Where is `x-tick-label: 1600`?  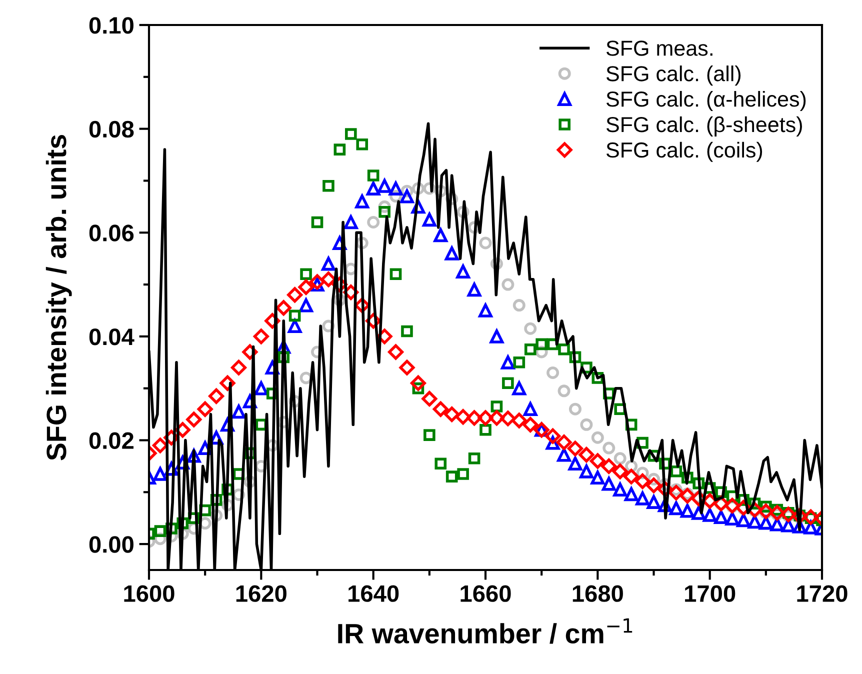 x-tick-label: 1600 is located at coordinates (149, 593).